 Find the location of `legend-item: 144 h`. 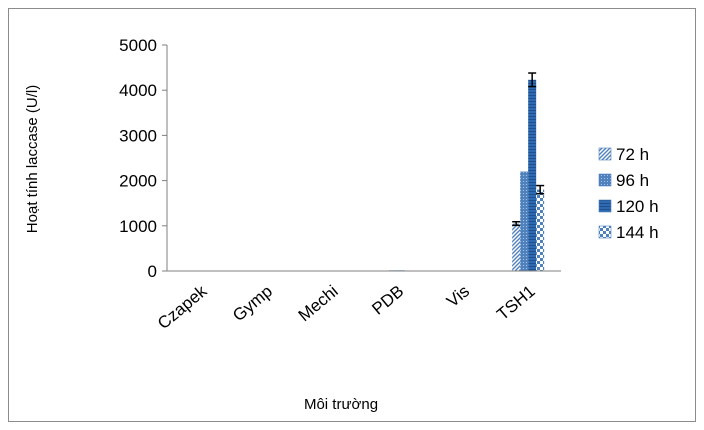

legend-item: 144 h is located at coordinates (628, 232).